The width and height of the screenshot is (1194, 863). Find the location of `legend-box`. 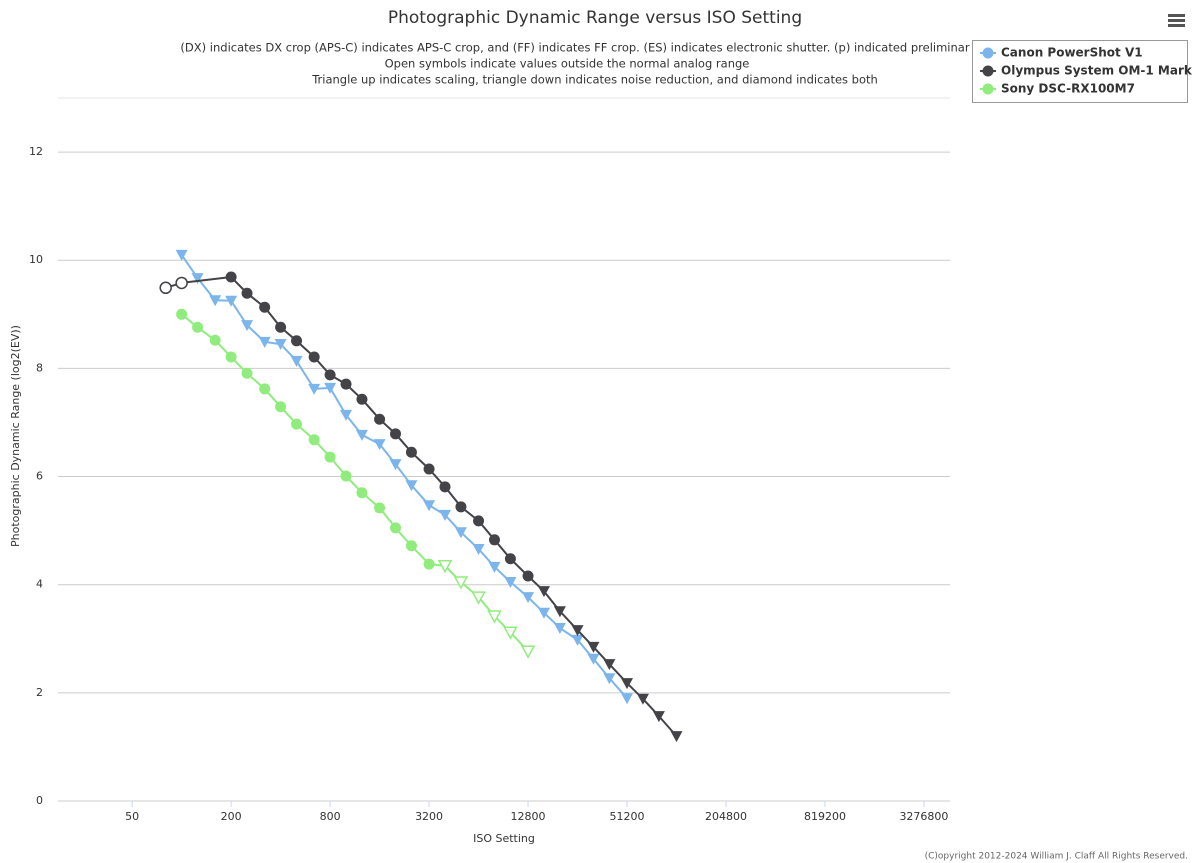

legend-box is located at coordinates (1080, 71).